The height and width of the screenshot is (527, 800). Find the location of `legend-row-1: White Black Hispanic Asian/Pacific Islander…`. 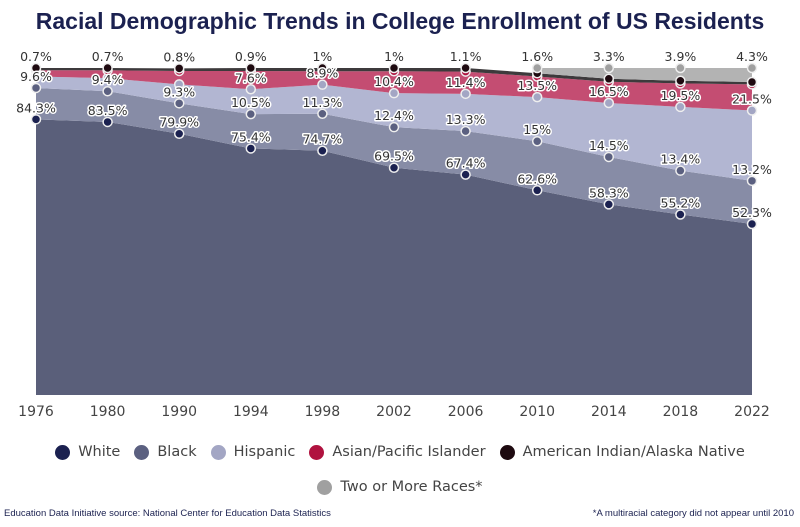

legend-row-1: White Black Hispanic Asian/Pacific Islander… is located at coordinates (400, 452).